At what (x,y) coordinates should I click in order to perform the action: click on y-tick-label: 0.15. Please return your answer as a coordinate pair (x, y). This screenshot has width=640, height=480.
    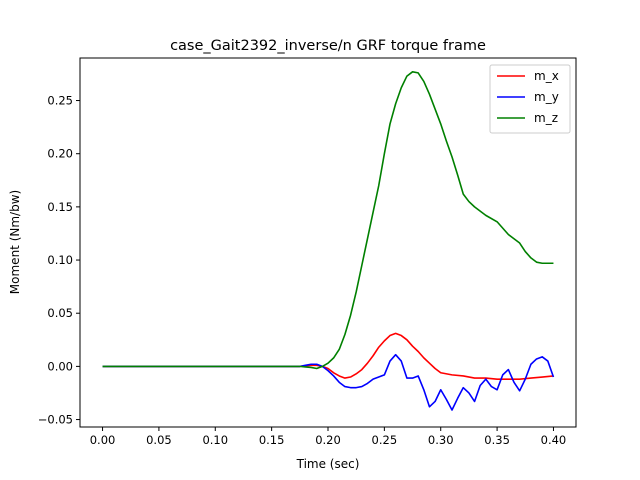
    Looking at the image, I should click on (60, 207).